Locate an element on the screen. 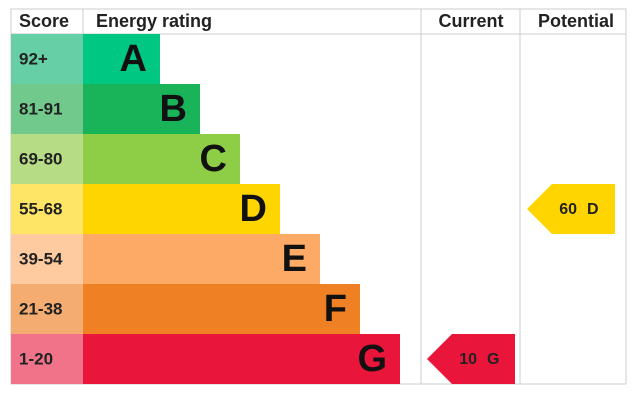 This screenshot has height=406, width=643. current-score: 10 is located at coordinates (468, 359).